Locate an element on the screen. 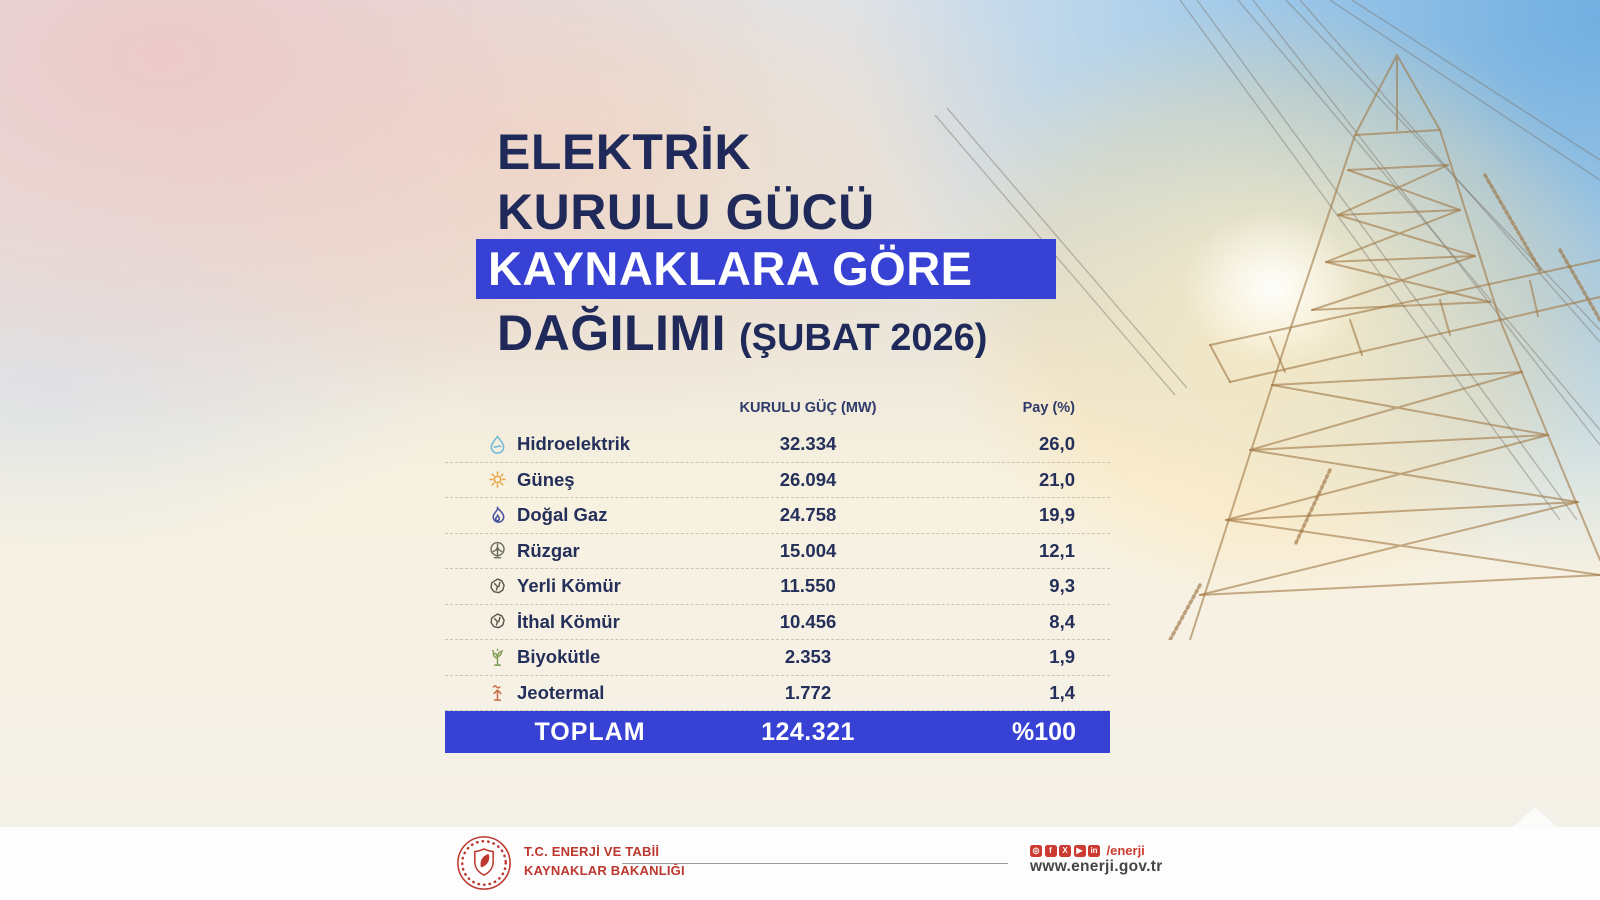 This screenshot has height=900, width=1600. title-date: (ŞUBAT 2026) is located at coordinates (863, 338).